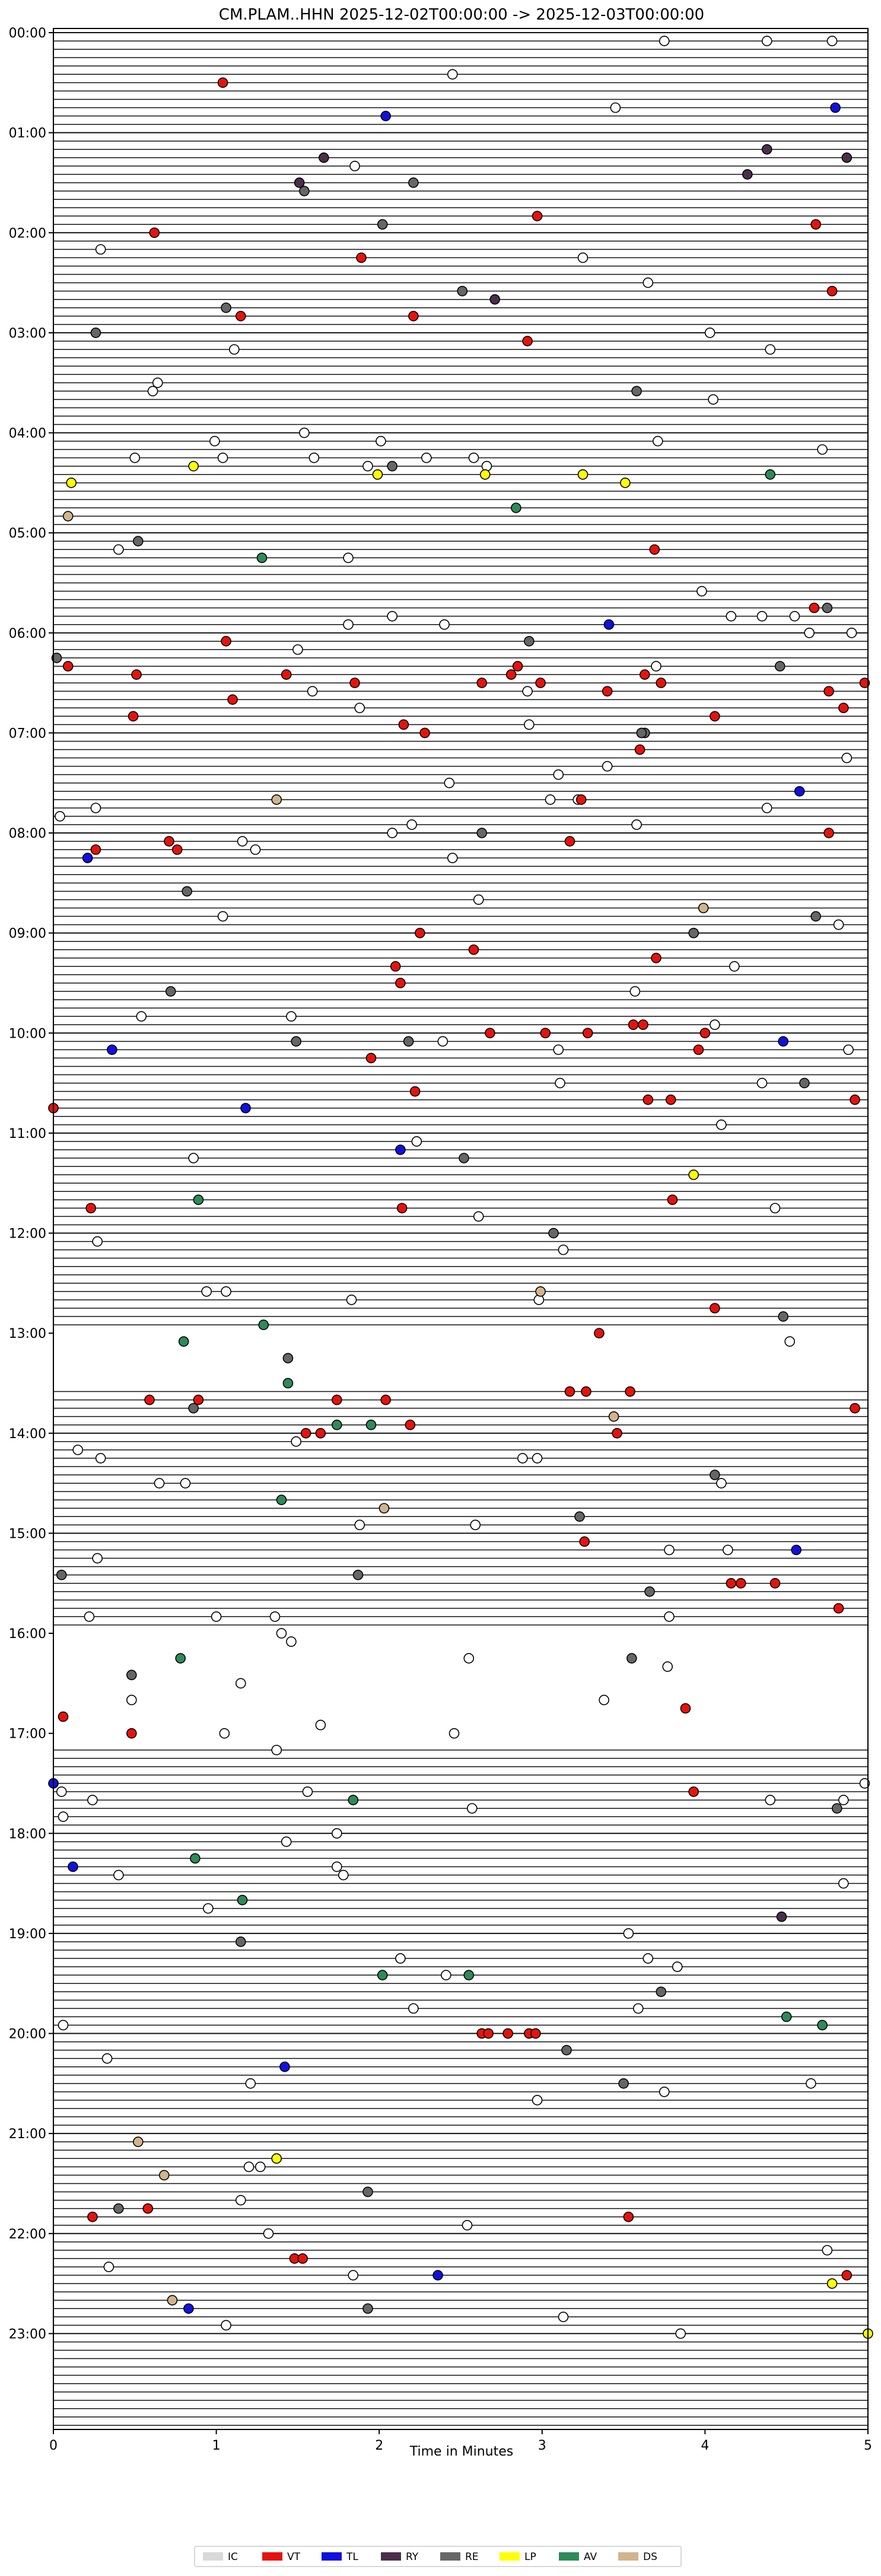 The height and width of the screenshot is (2576, 881). I want to click on legend-label: VT, so click(294, 2557).